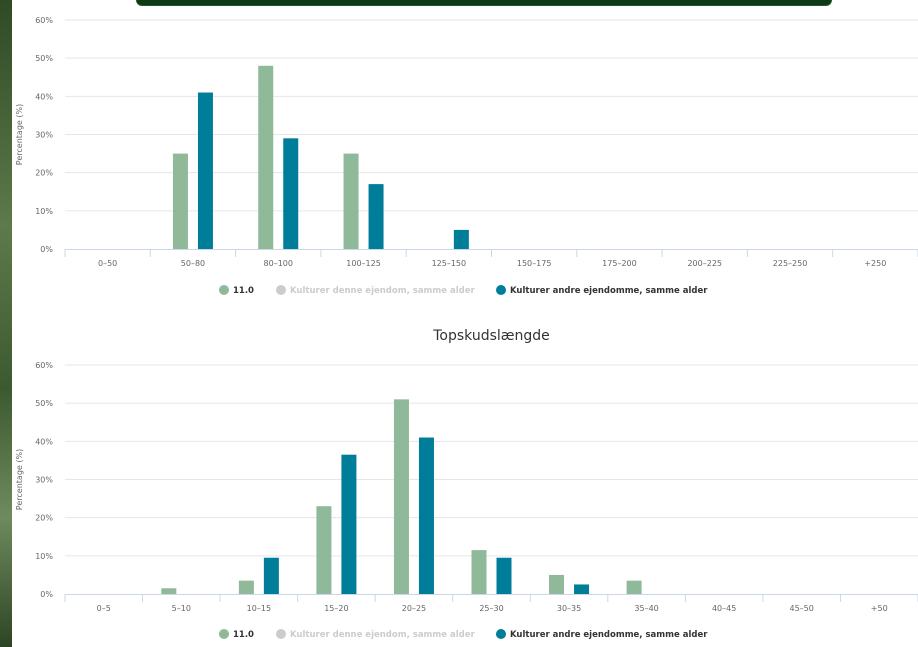  What do you see at coordinates (376, 216) in the screenshot?
I see `bar-3-100–125` at bounding box center [376, 216].